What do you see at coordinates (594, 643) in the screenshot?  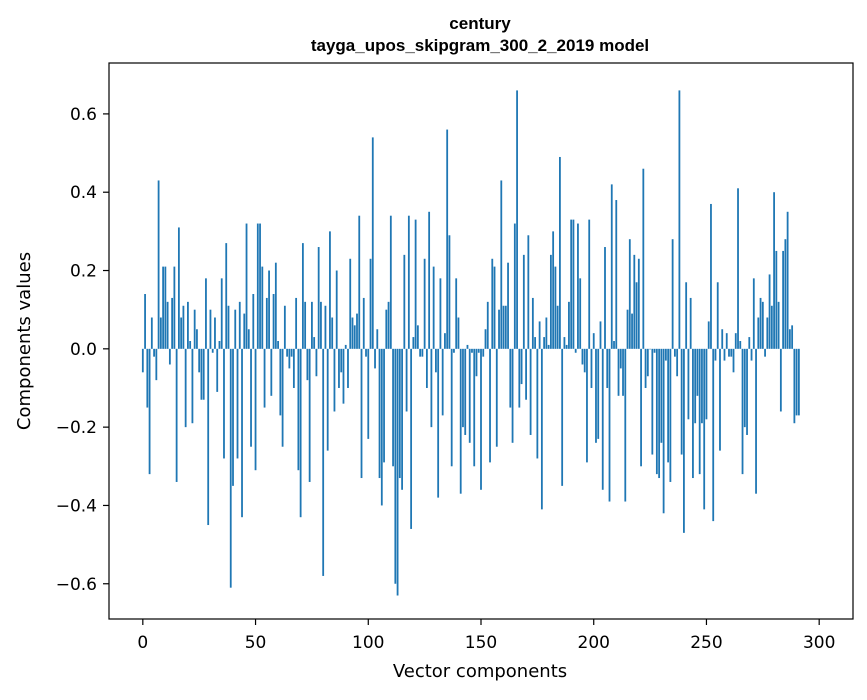 I see `x-tick-label: 200` at bounding box center [594, 643].